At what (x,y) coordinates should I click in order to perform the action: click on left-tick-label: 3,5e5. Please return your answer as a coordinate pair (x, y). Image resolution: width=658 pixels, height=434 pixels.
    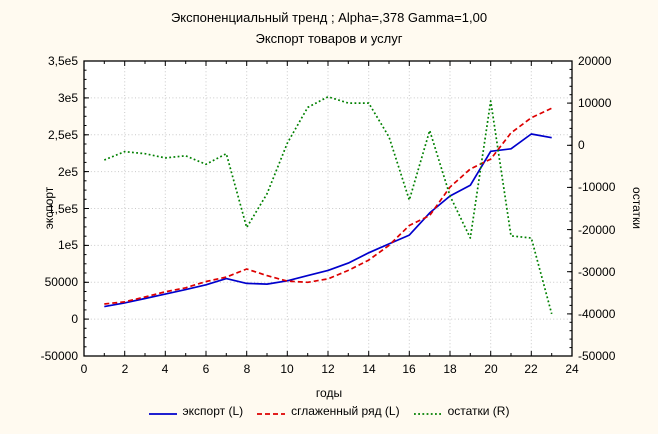
    Looking at the image, I should click on (62, 61).